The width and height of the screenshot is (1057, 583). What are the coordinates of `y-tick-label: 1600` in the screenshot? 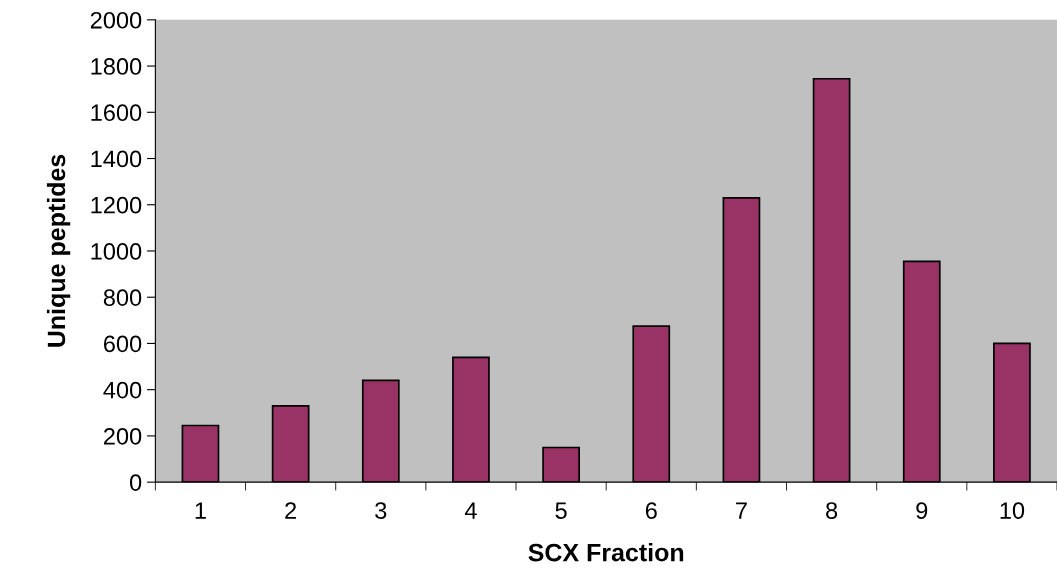 It's located at (116, 113).